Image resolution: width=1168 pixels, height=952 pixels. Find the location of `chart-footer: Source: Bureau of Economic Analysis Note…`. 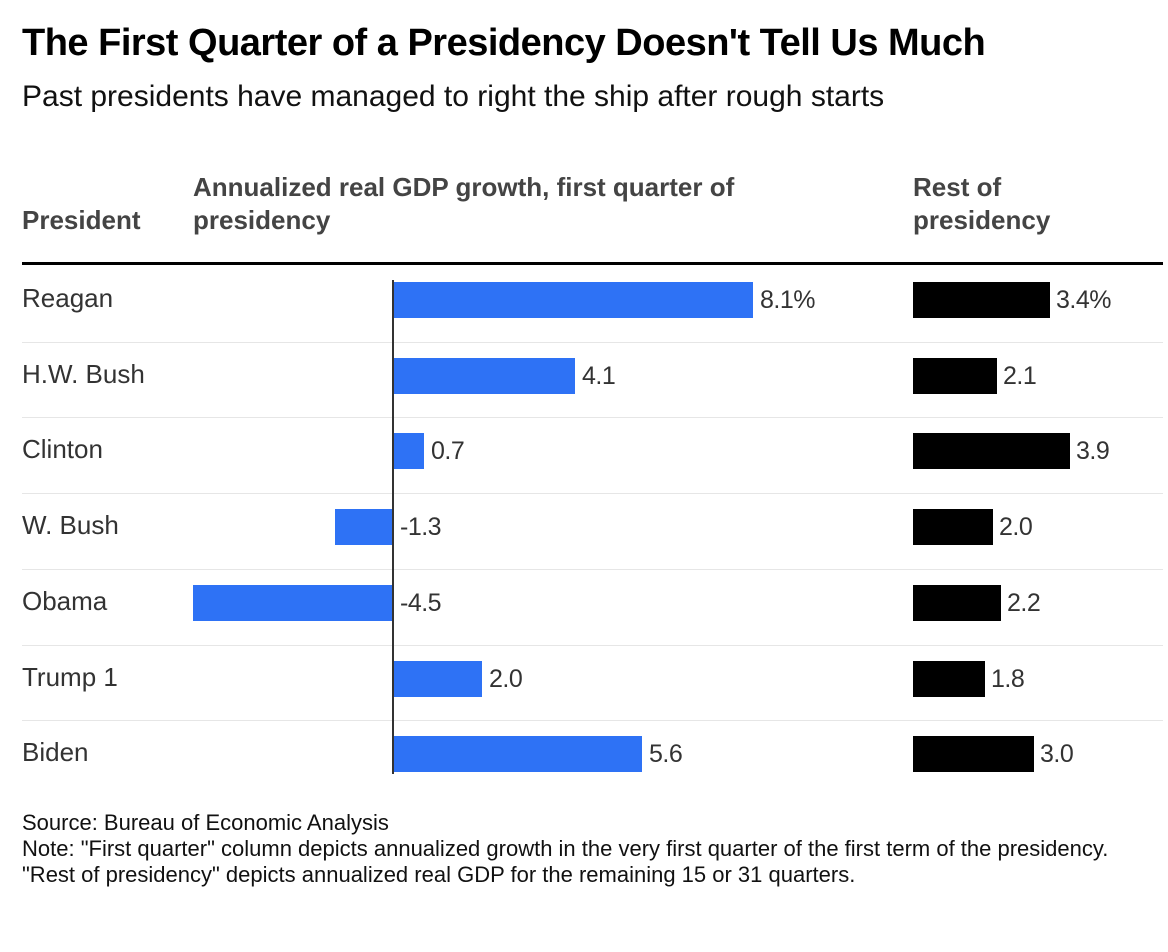

chart-footer: Source: Bureau of Economic Analysis Note… is located at coordinates (582, 849).